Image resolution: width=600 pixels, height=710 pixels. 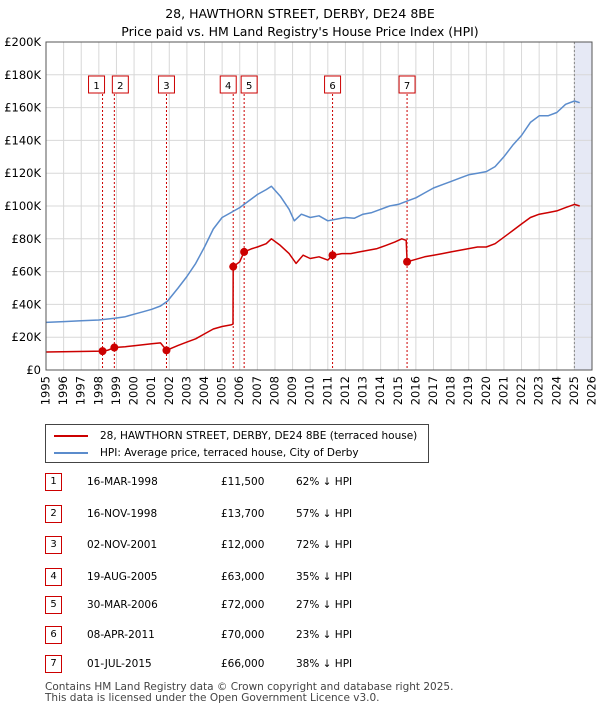 What do you see at coordinates (345, 390) in the screenshot?
I see `x-tick-label: 2012` at bounding box center [345, 390].